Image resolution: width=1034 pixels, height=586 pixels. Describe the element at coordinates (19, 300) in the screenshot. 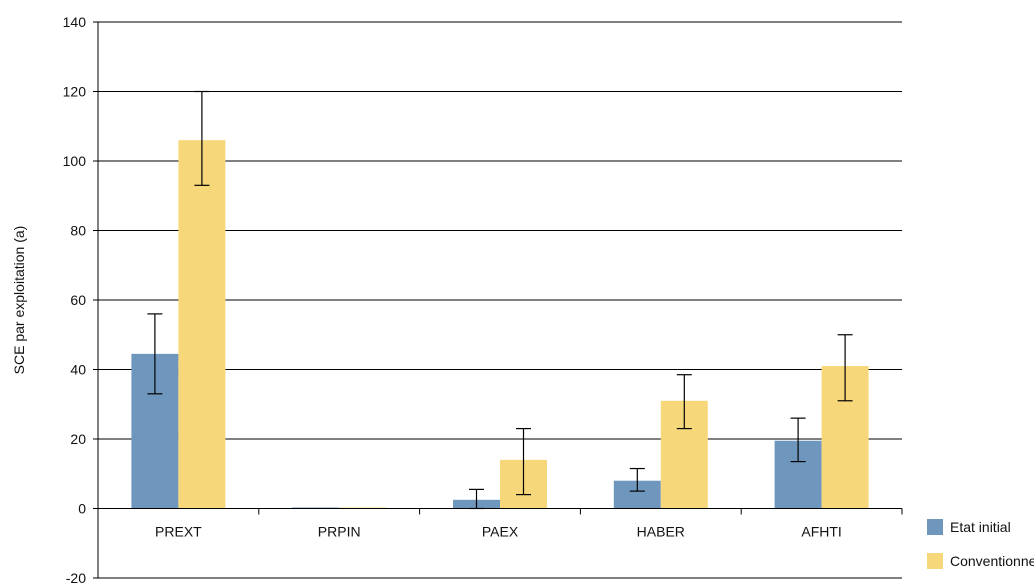

I see `y-axis-title: SCE par exploitation (a)` at that location.